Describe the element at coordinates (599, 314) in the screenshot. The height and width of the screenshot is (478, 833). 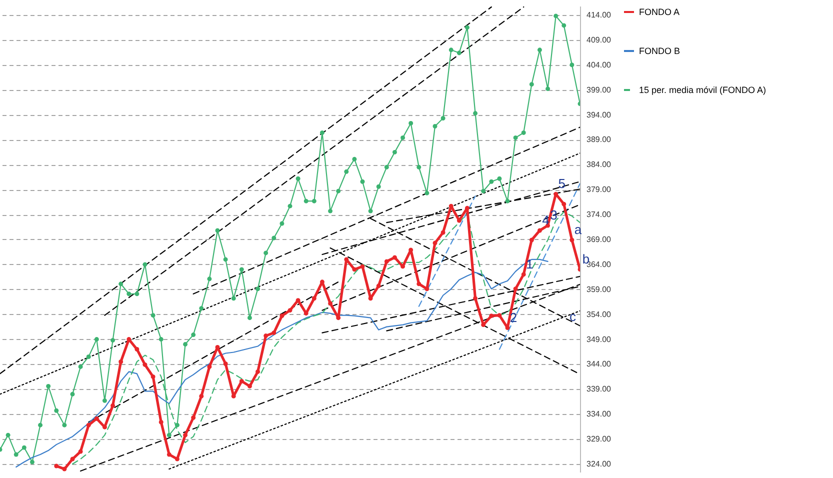
I see `y-tick-label: 354.00` at that location.